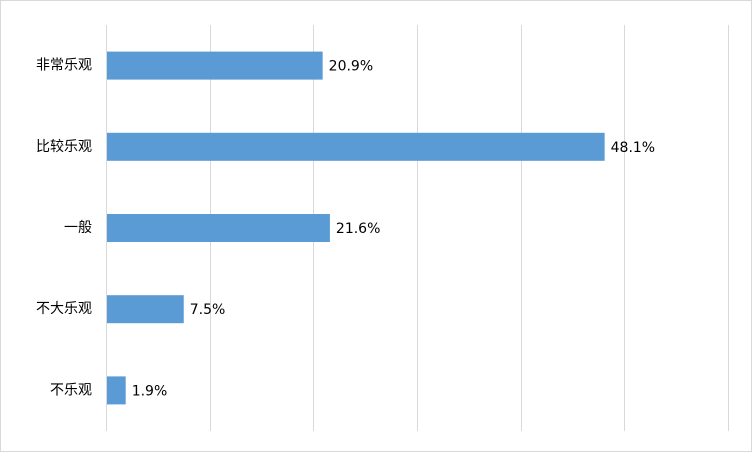 Image resolution: width=752 pixels, height=452 pixels. I want to click on category-label: 不大乐观, so click(64, 309).